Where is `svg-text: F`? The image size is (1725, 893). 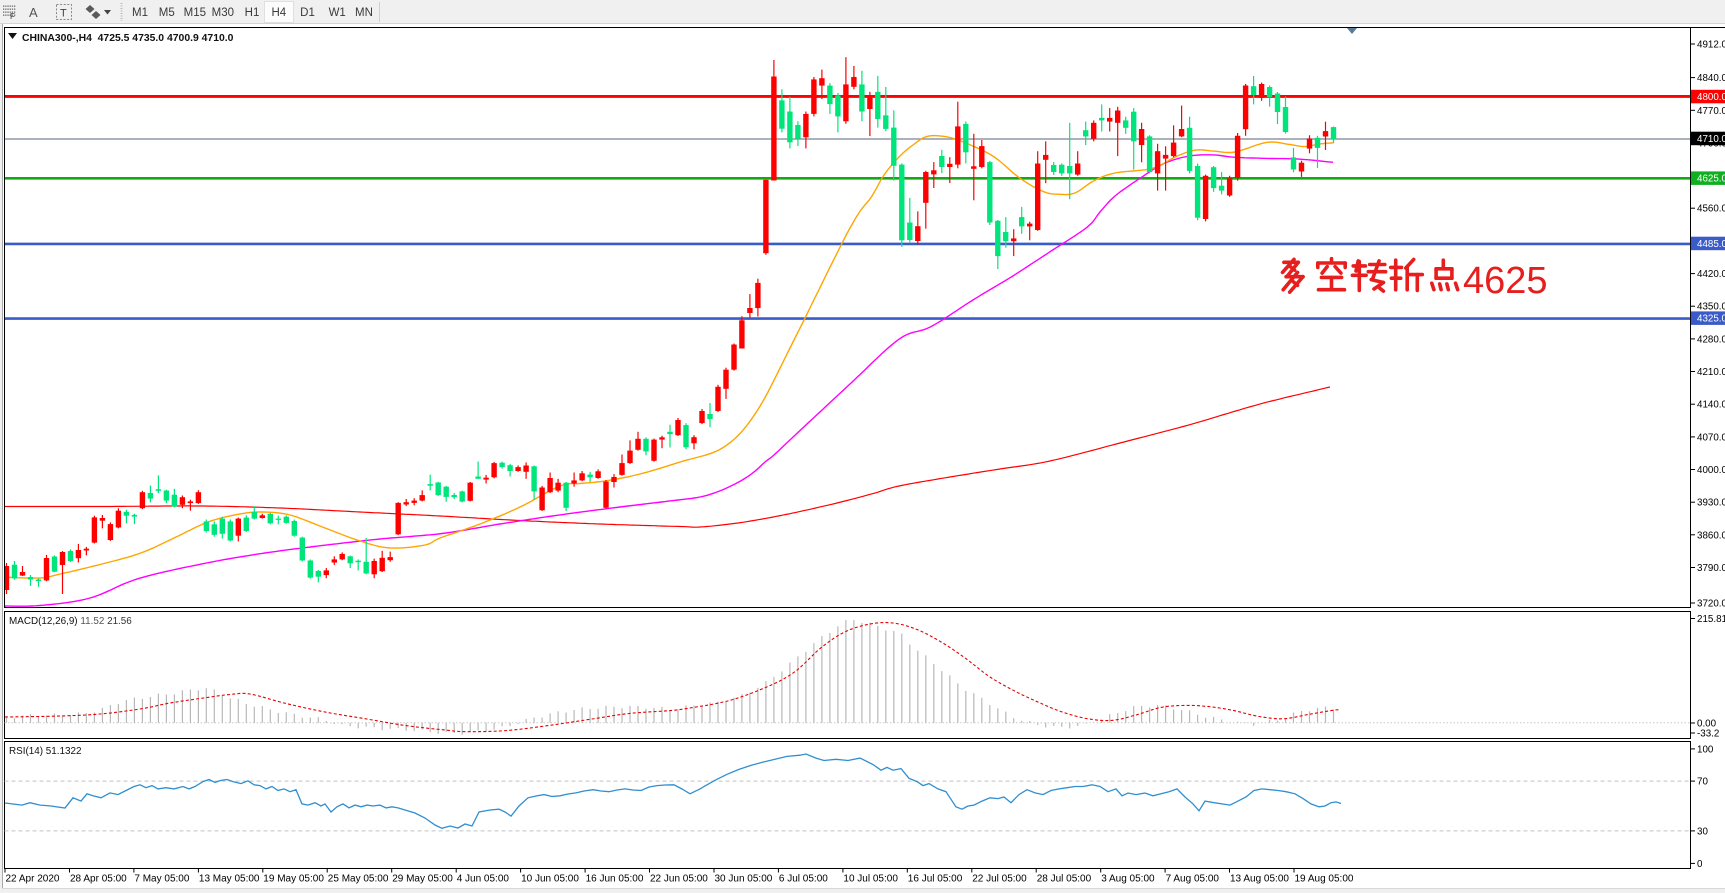
svg-text: F is located at coordinates (12, 16).